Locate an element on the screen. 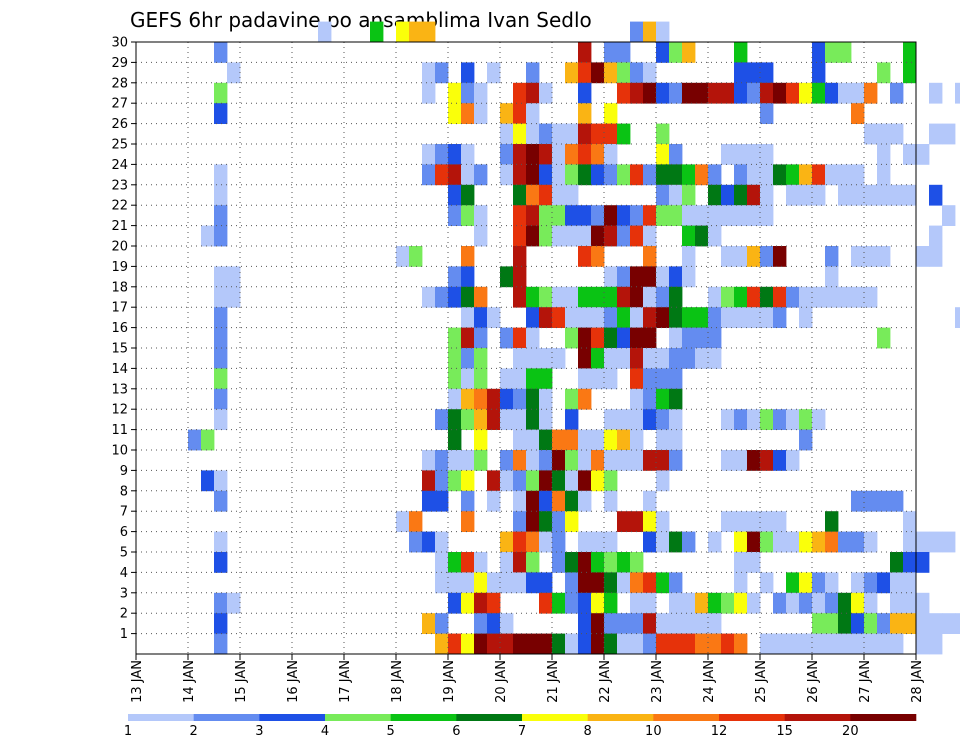 The height and width of the screenshot is (742, 960). colorbar-label: 8 is located at coordinates (588, 731).